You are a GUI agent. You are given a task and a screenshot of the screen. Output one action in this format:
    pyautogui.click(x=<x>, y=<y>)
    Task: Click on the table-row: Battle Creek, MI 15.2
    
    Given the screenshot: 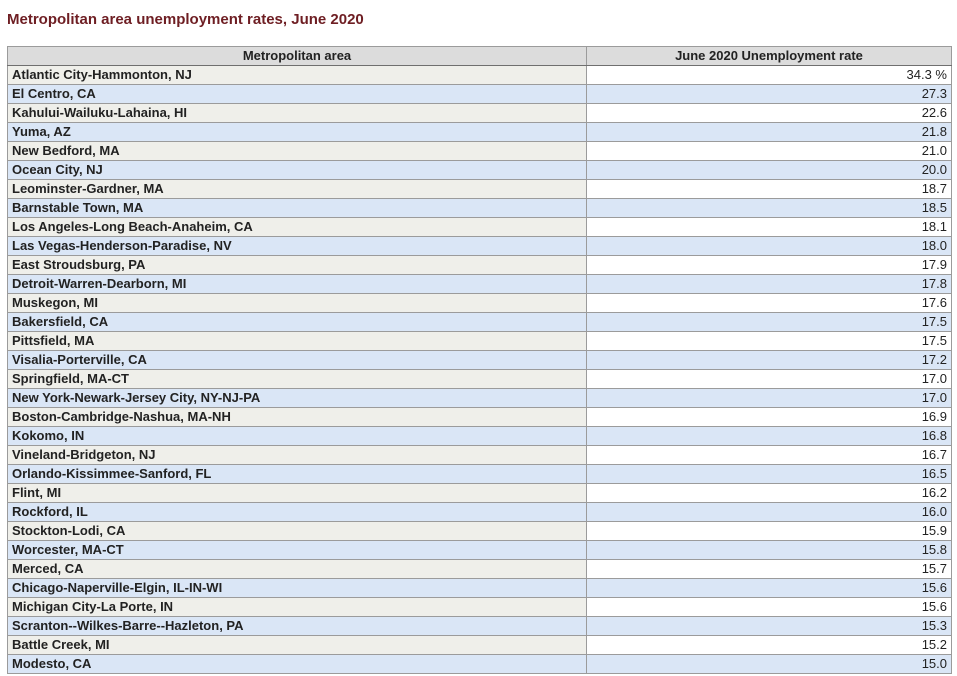 What is the action you would take?
    pyautogui.click(x=479, y=645)
    